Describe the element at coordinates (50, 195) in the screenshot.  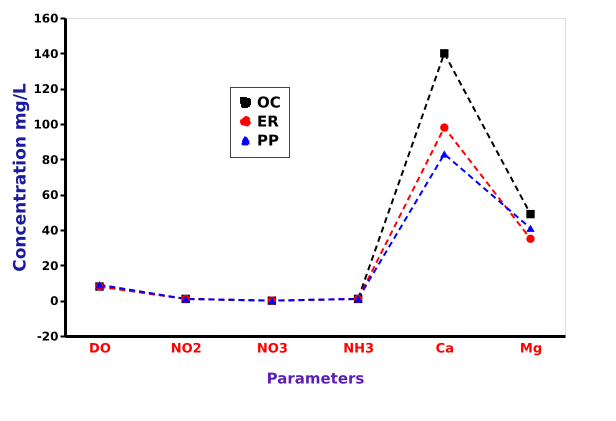
I see `y-tick-label: 60` at that location.